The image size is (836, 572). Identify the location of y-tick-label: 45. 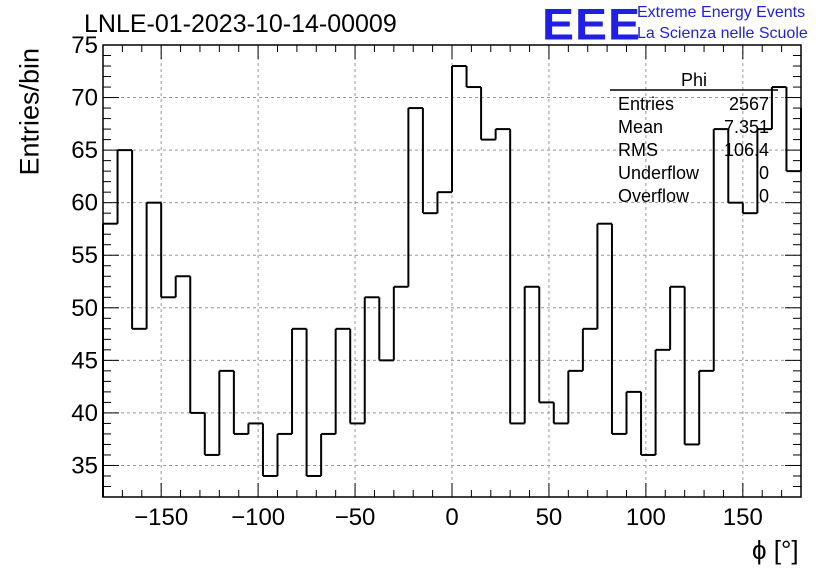
(84, 360).